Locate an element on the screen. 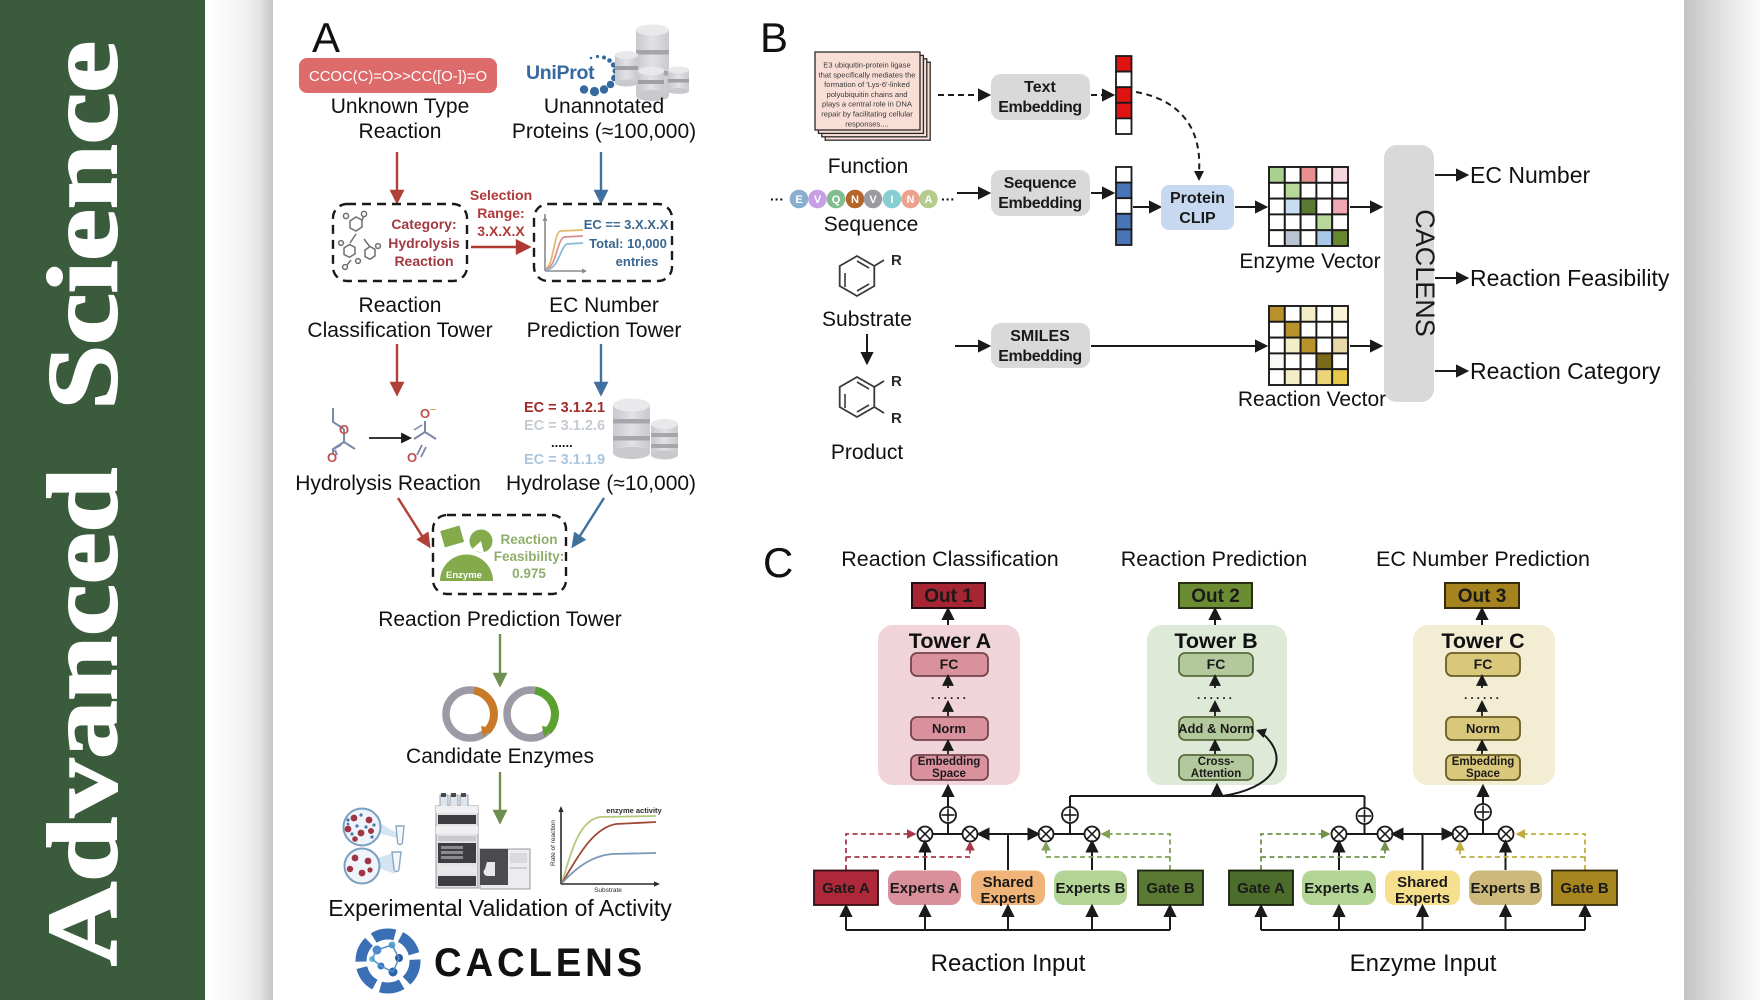 The image size is (1760, 1000). svg-text: CCOC(C)=O>>CC([O-])=O is located at coordinates (398, 76).